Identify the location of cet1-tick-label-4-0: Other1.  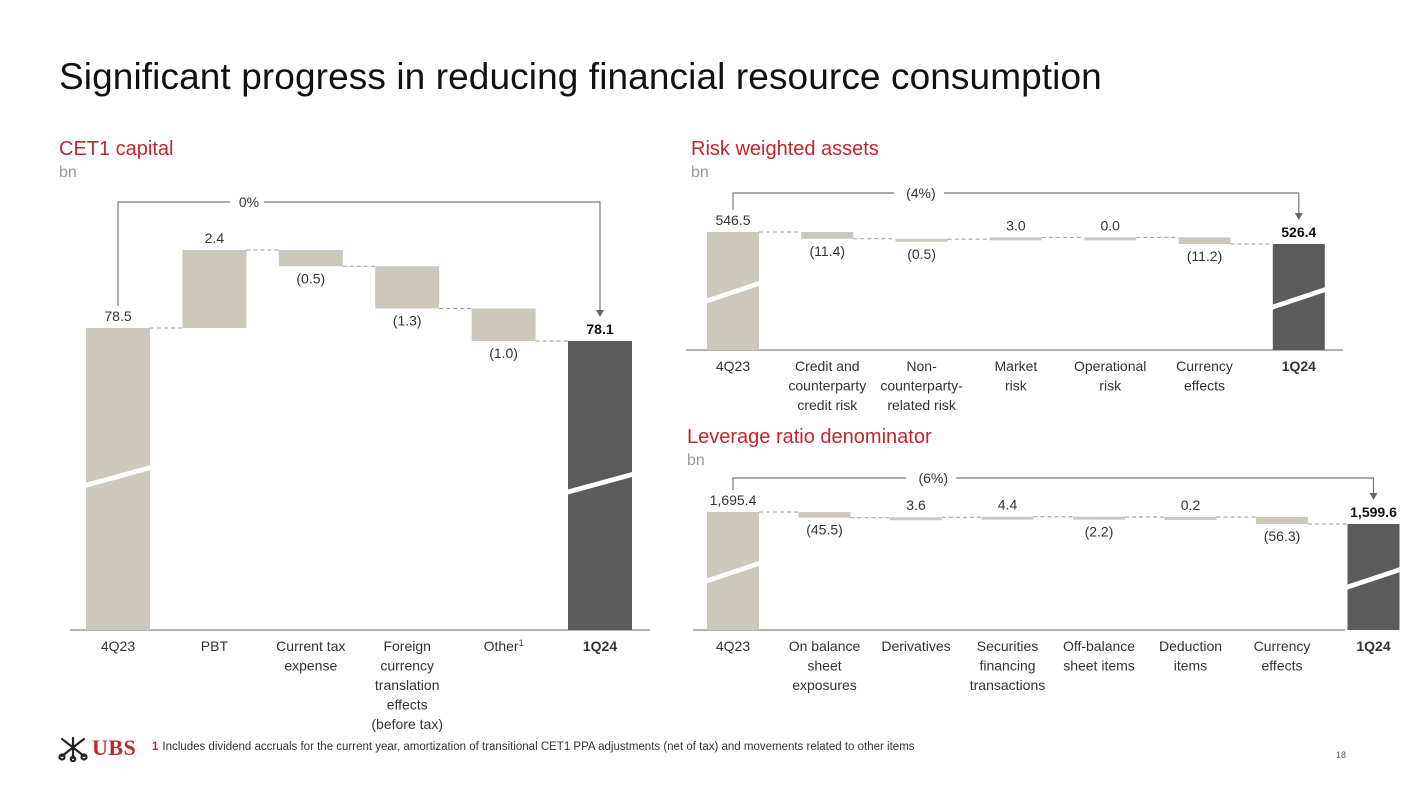
(504, 646).